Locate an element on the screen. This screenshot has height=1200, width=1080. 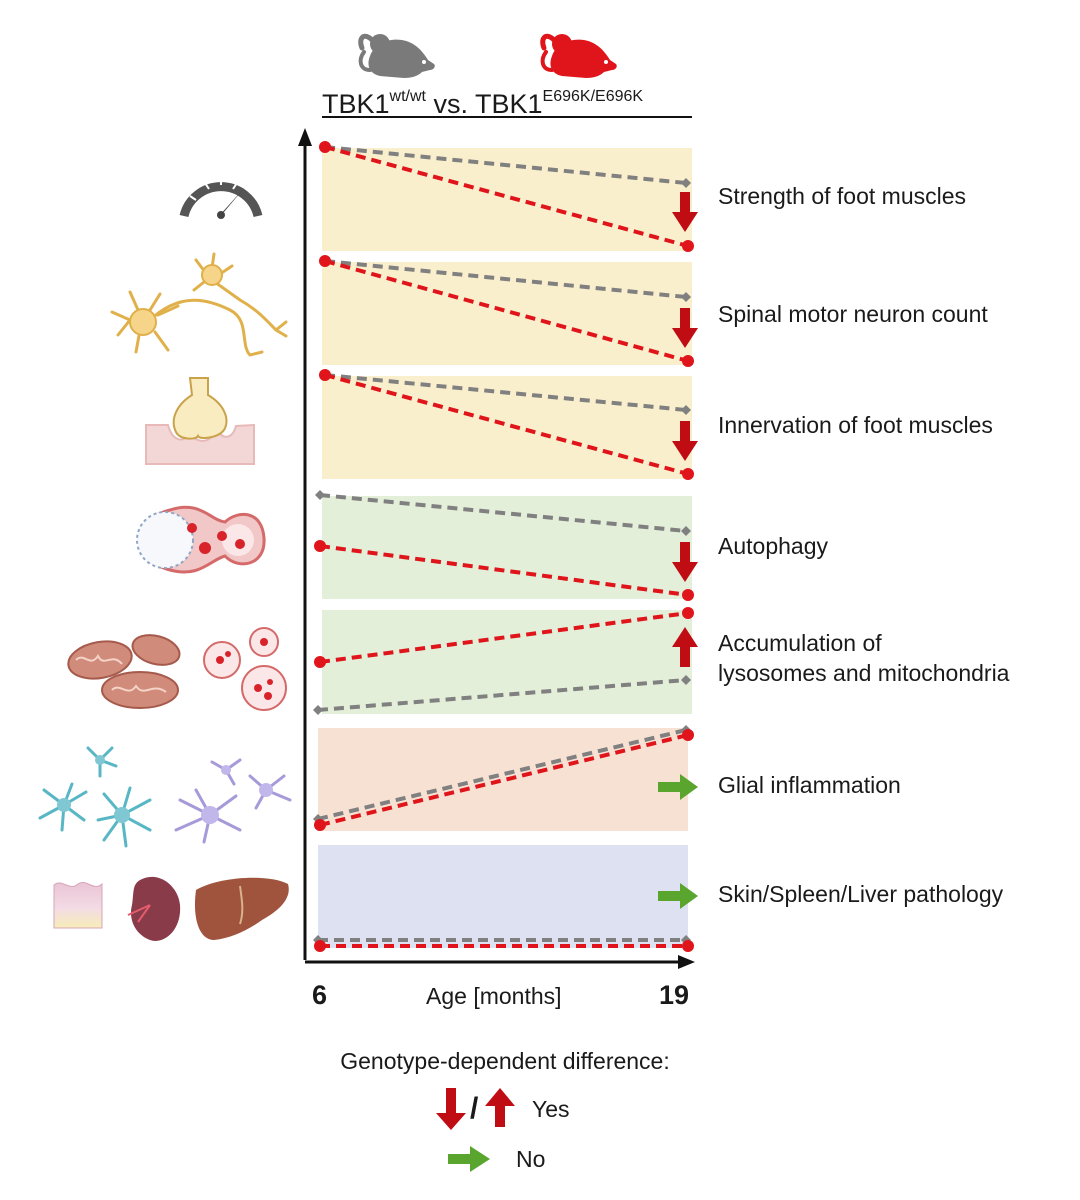
neuromuscular-junction-icon is located at coordinates (200, 421).